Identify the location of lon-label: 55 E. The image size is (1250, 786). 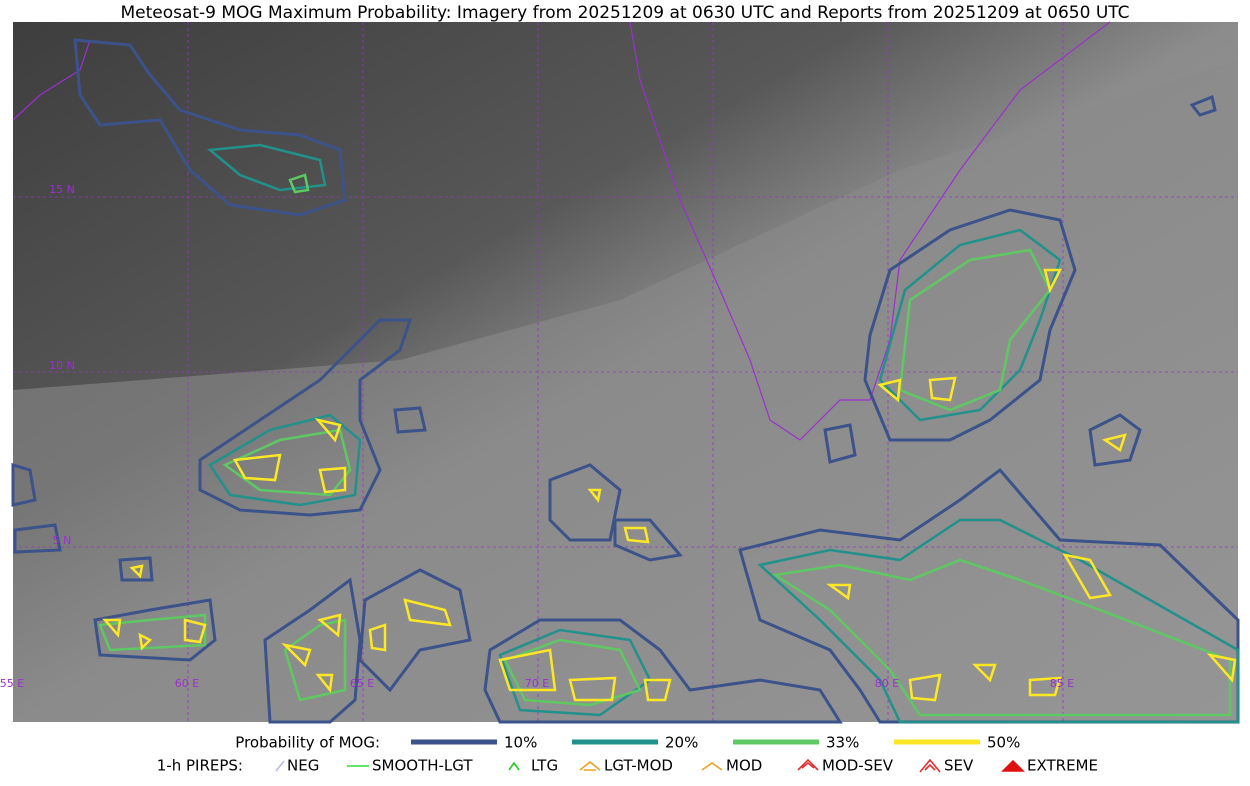
(12, 683).